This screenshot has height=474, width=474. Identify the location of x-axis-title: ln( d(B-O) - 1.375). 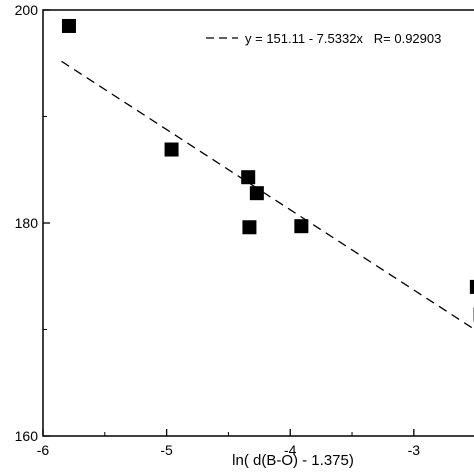
(293, 460).